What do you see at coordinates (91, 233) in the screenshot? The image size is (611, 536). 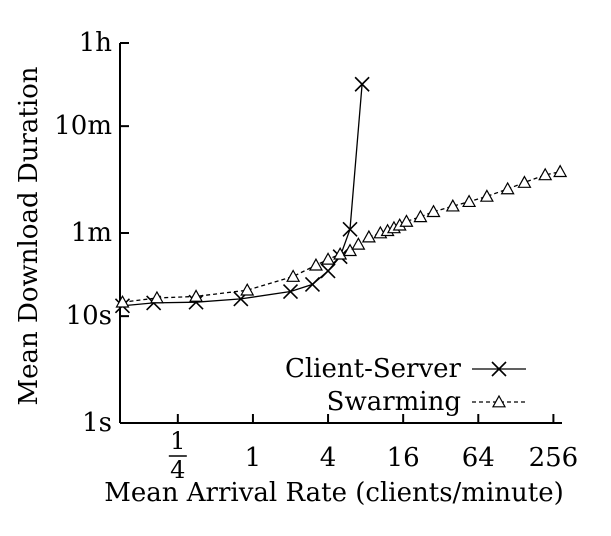 I see `y-tick-label-2: 1m` at bounding box center [91, 233].